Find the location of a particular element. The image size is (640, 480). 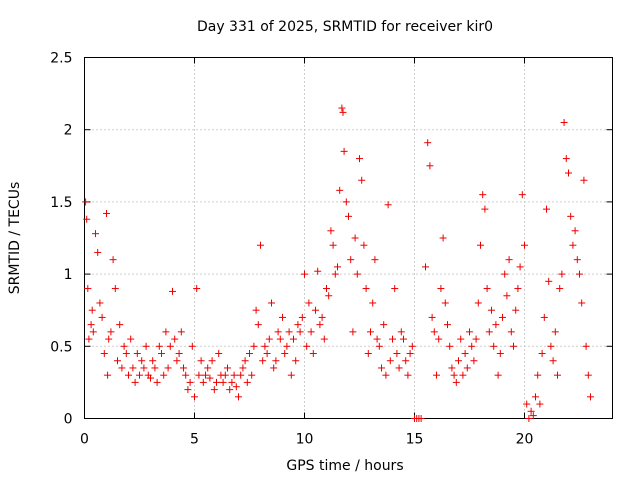

x-tick-label: 0 is located at coordinates (84, 440).